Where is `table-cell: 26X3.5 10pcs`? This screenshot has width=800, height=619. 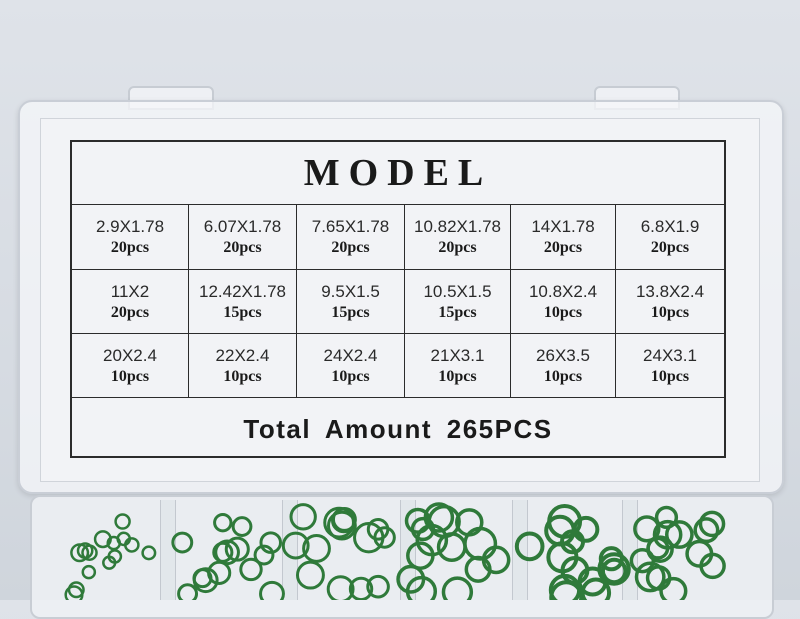 table-cell: 26X3.5 10pcs is located at coordinates (563, 365).